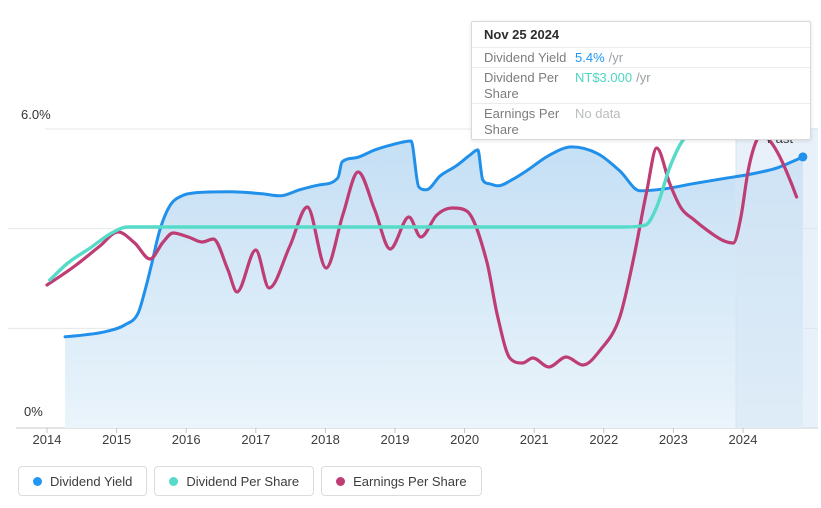 Image resolution: width=821 pixels, height=508 pixels. I want to click on tooltip-row-label: Earnings Per Share, so click(522, 121).